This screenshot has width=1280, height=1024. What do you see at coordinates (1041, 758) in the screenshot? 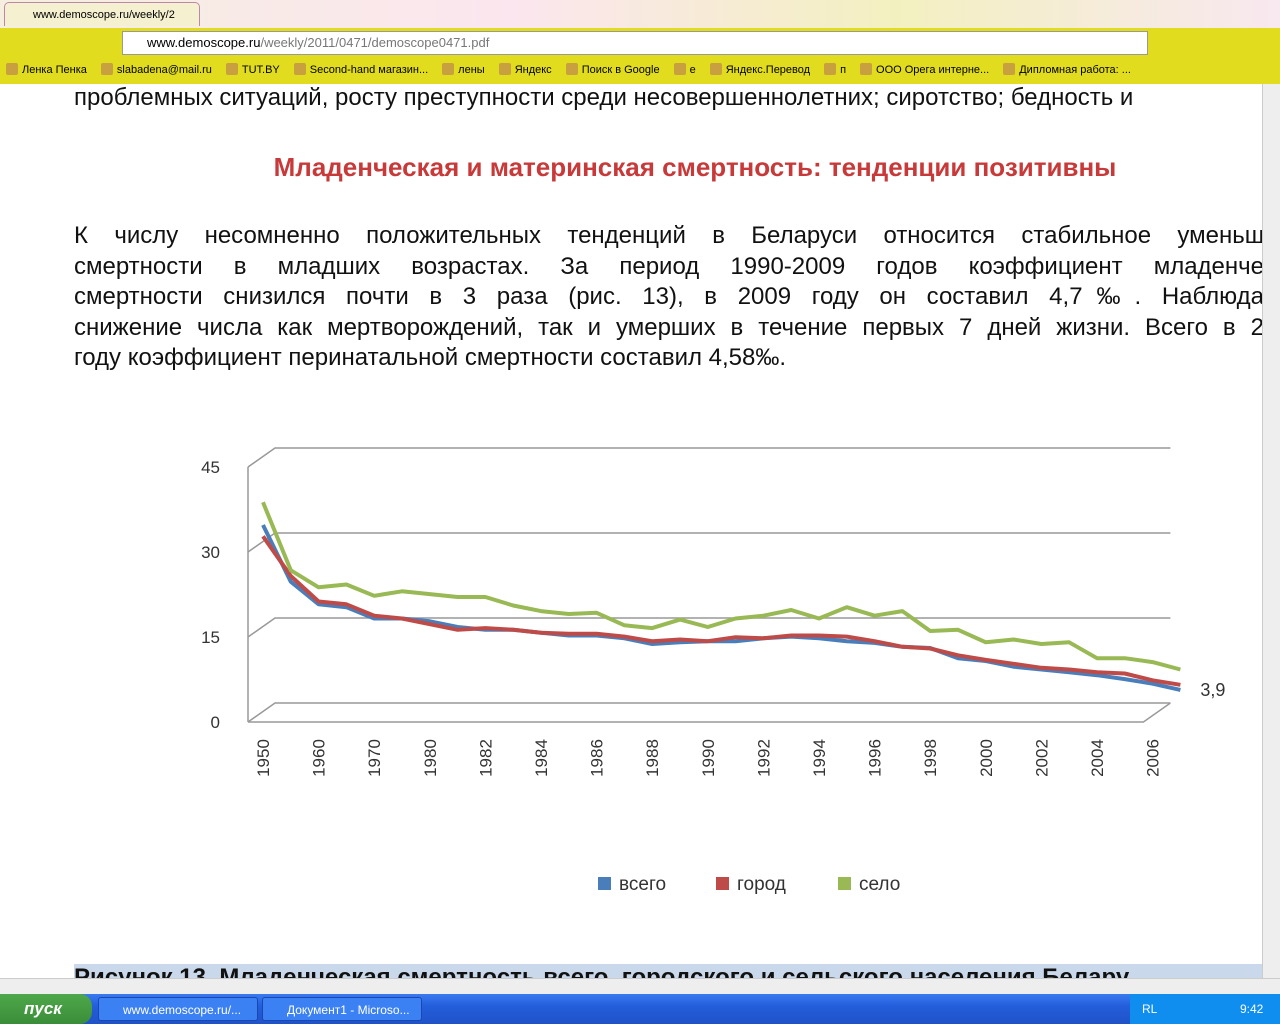
I see `x-tick-label: 2002` at bounding box center [1041, 758].